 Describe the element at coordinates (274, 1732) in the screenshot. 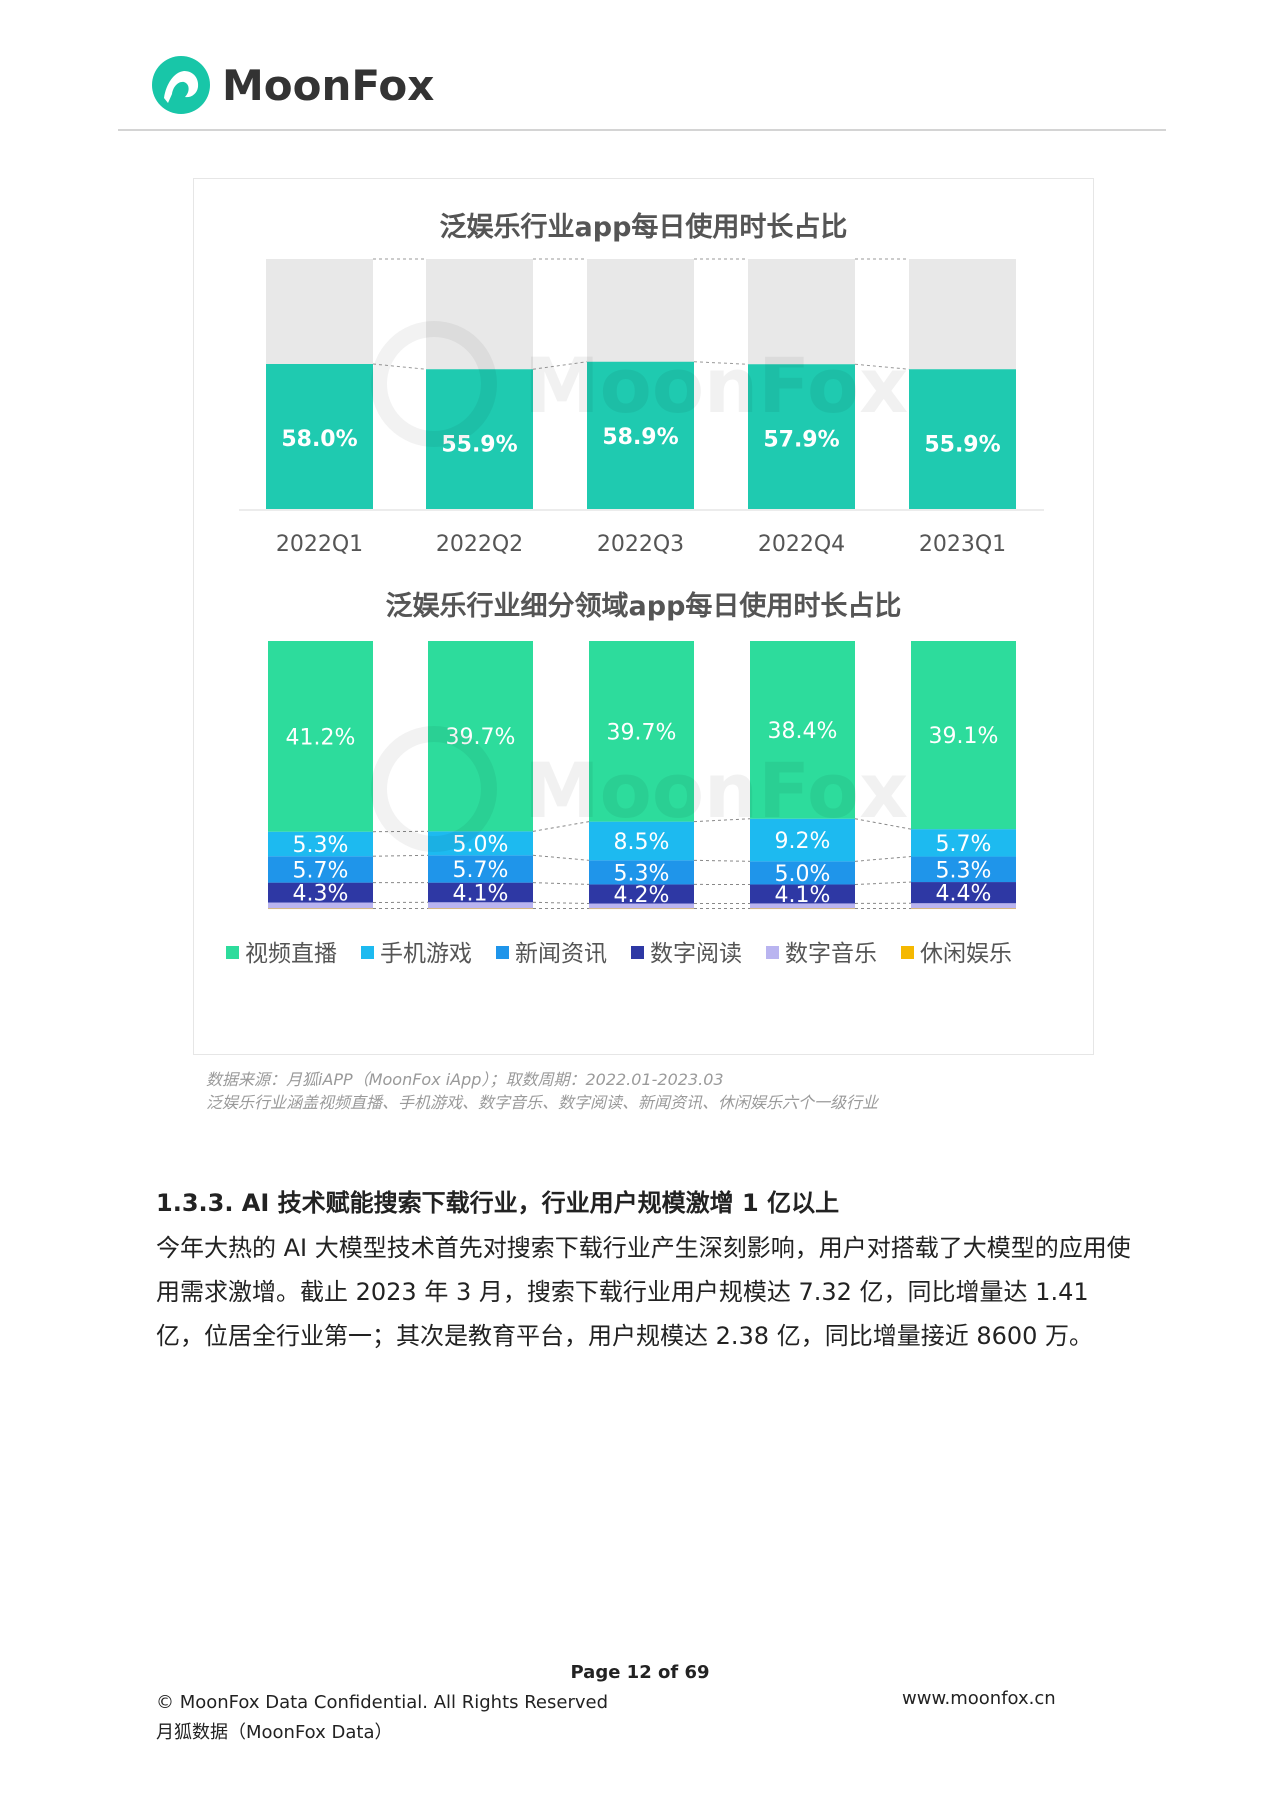

I see `footer-company: 月狐数据（MoonFox Data）` at that location.